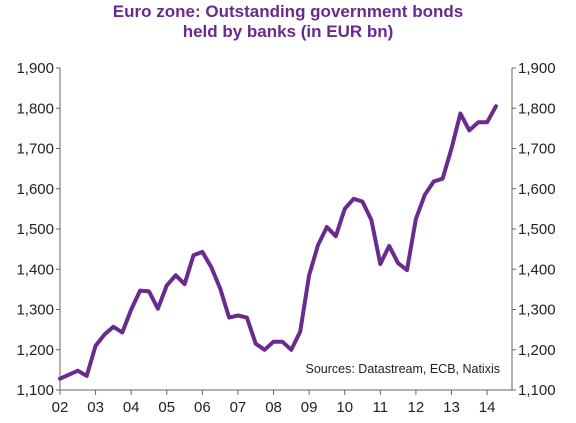 Image resolution: width=576 pixels, height=423 pixels. What do you see at coordinates (537, 350) in the screenshot?
I see `y-tick-label-right: 1,200` at bounding box center [537, 350].